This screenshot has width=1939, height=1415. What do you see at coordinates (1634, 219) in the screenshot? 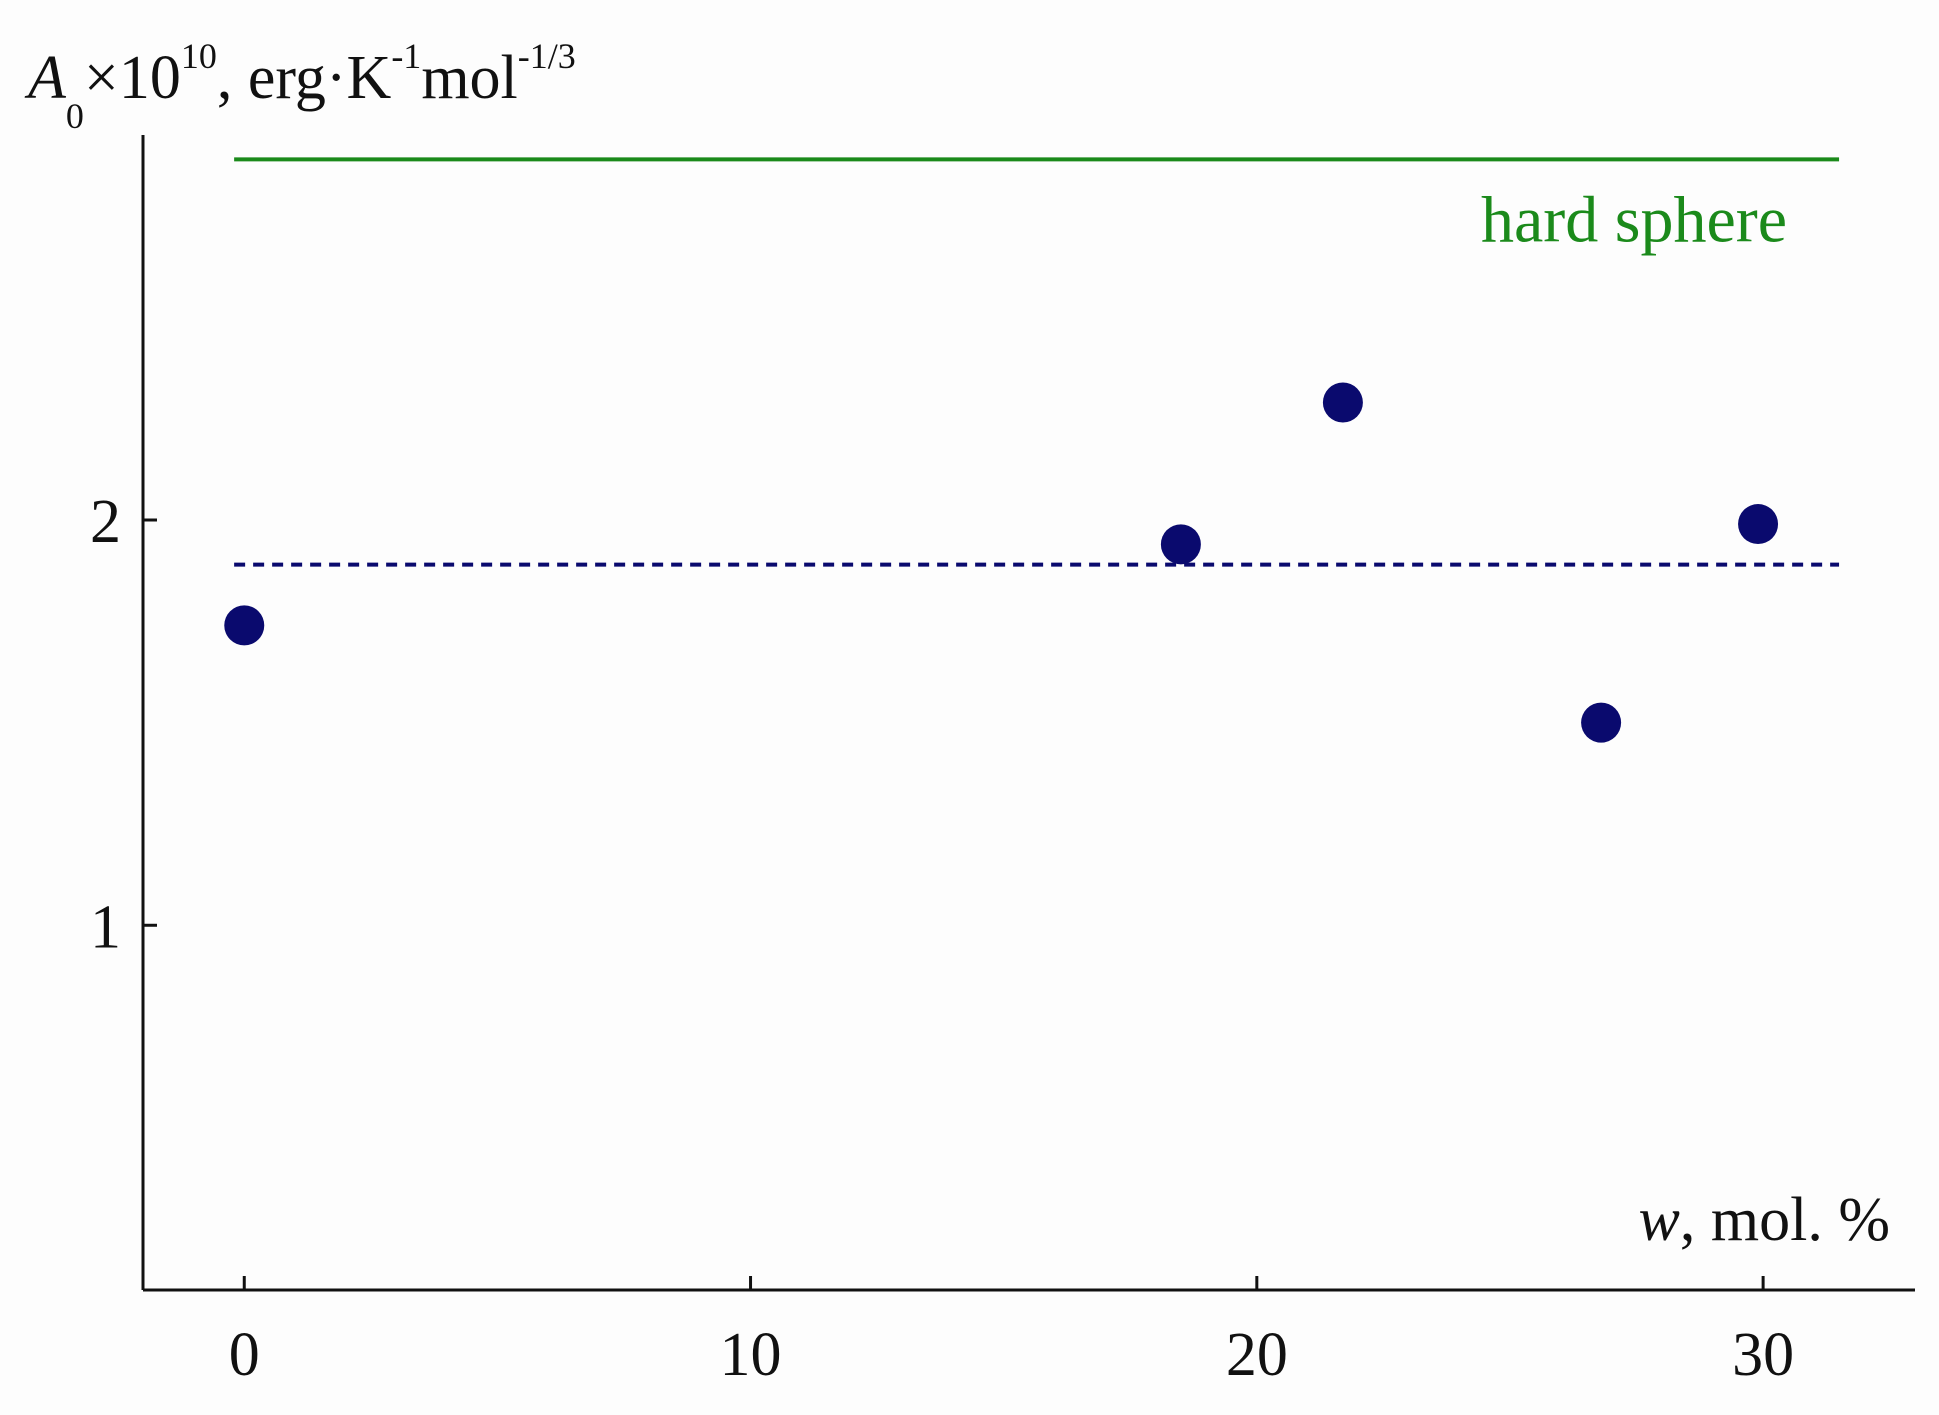
I see `hard-sphere-label: hard sphere` at bounding box center [1634, 219].